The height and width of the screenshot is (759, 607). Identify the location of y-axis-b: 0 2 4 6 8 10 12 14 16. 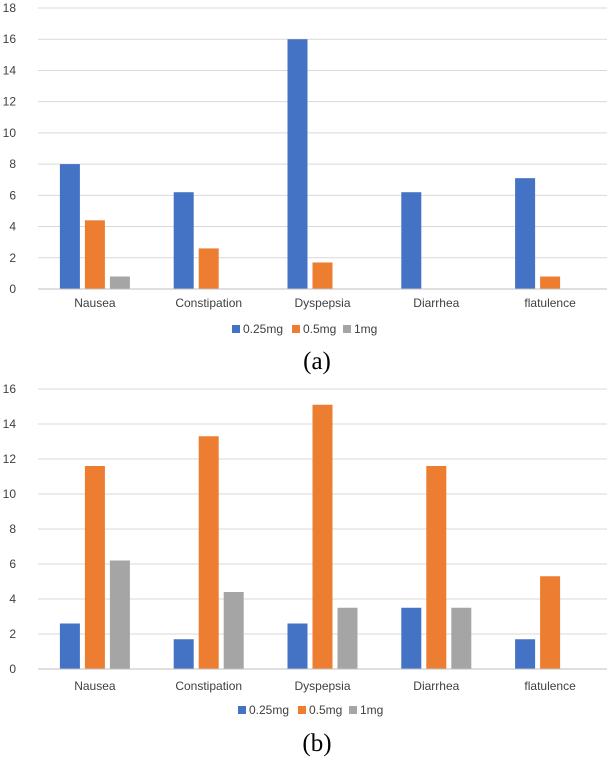
(10, 529).